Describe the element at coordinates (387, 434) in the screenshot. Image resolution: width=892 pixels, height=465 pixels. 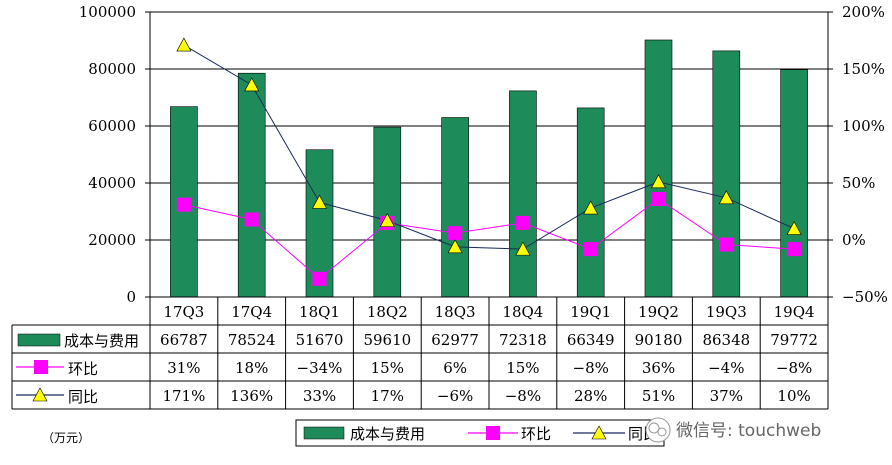
I see `legend-label-bar: 成本与费用` at that location.